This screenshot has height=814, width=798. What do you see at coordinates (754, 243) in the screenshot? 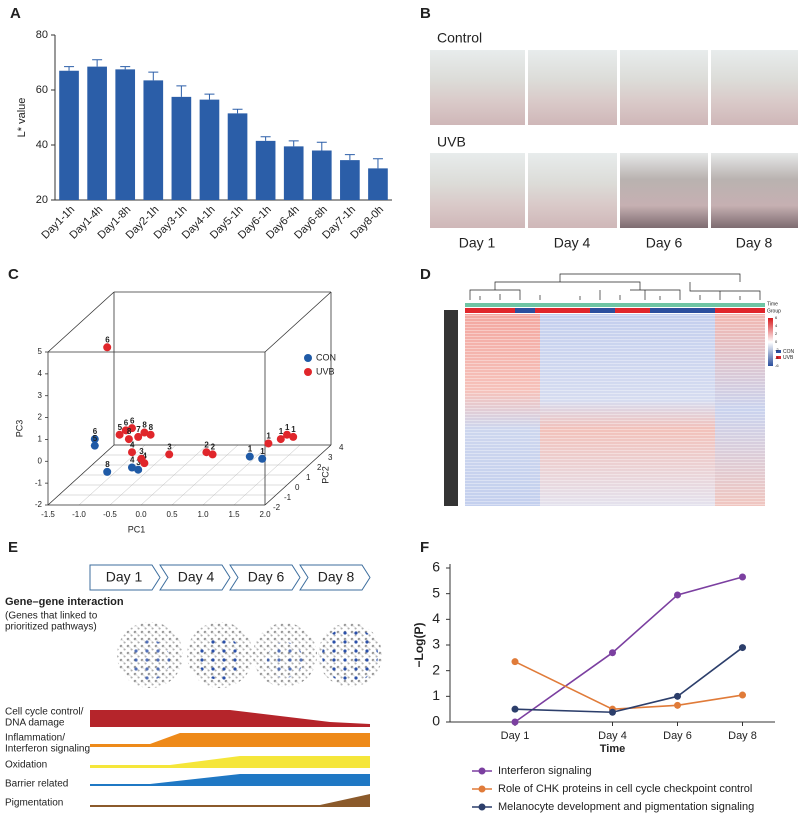
I see `column-label: Day 8` at bounding box center [754, 243].